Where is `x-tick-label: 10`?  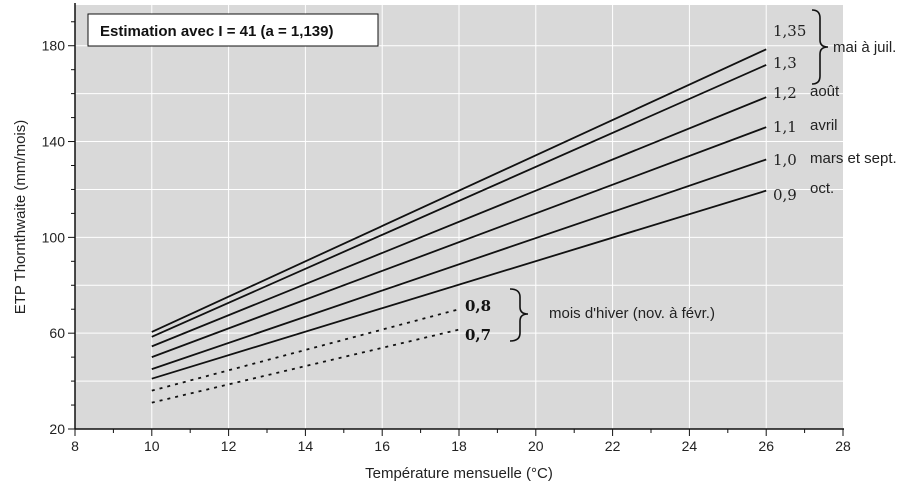 x-tick-label: 10 is located at coordinates (152, 446).